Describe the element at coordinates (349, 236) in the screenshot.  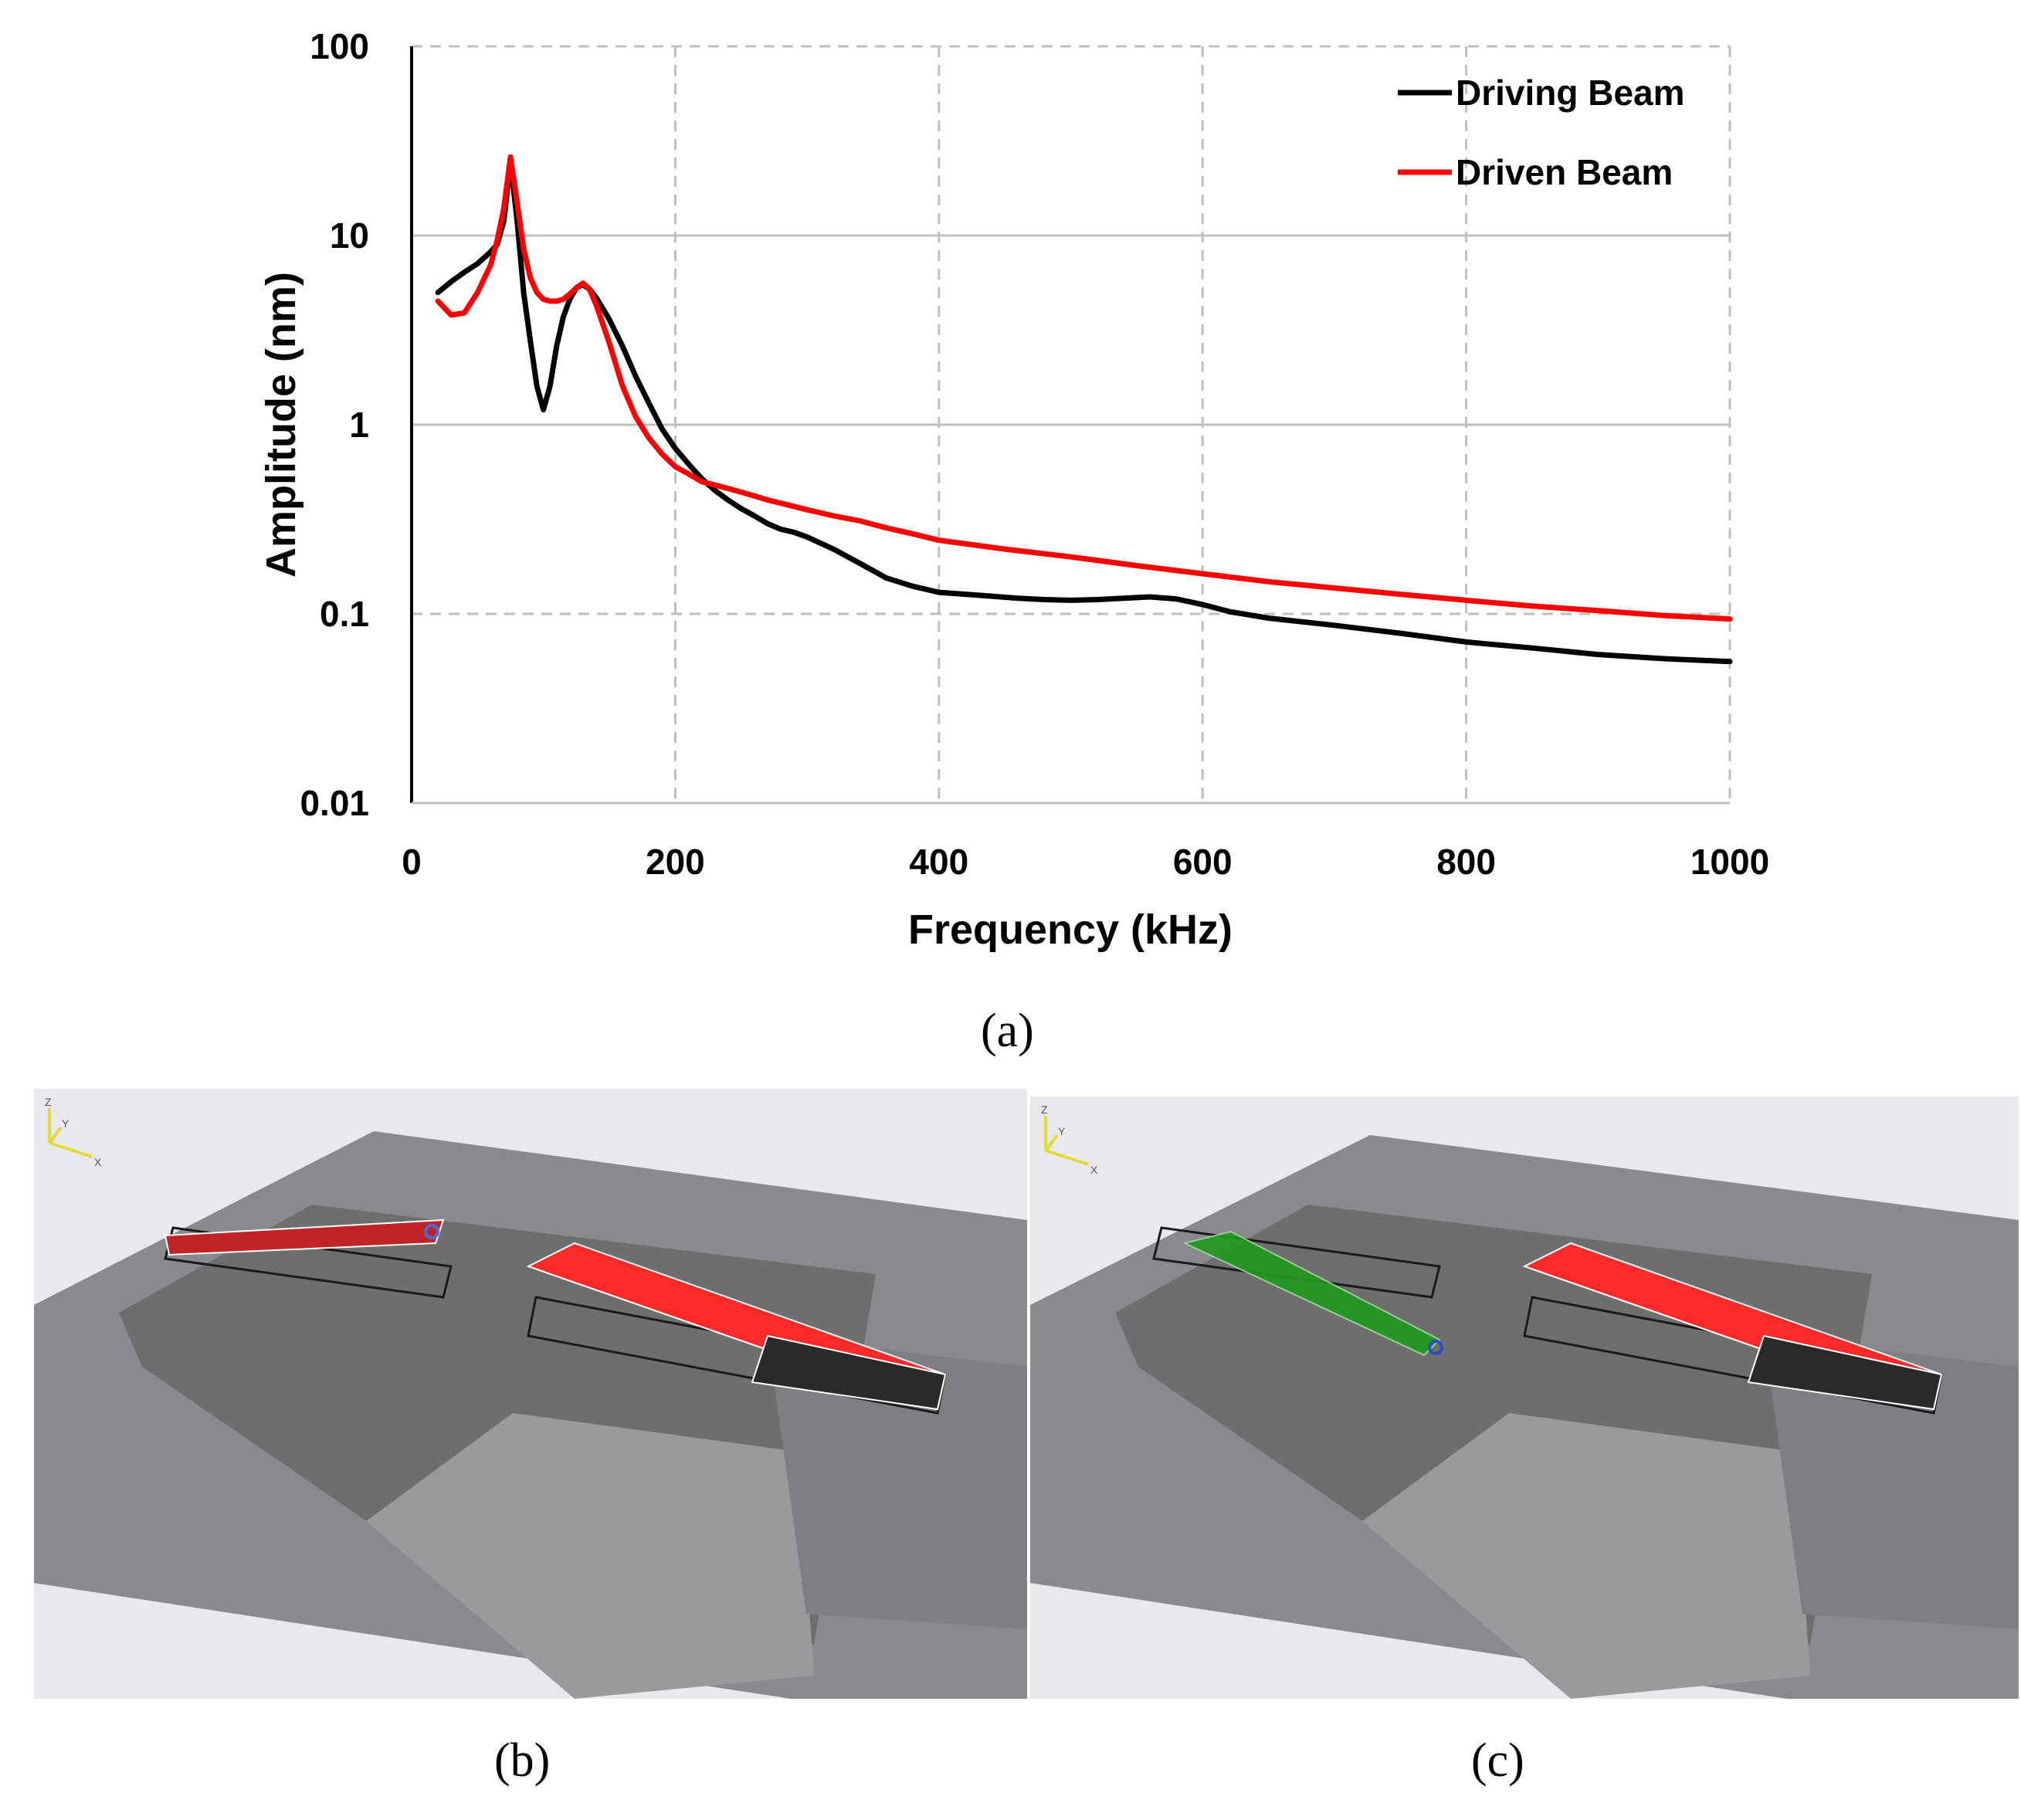
I see `y-tick-label: 10` at that location.